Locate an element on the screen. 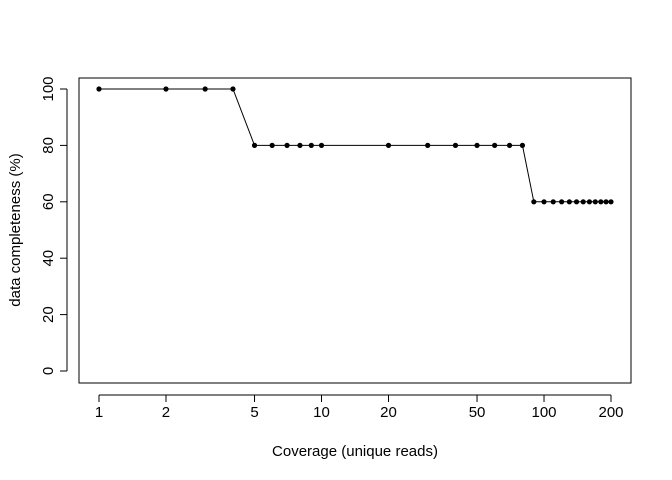 This screenshot has width=672, height=480. y-axis-label: data completeness (%) is located at coordinates (15, 229).